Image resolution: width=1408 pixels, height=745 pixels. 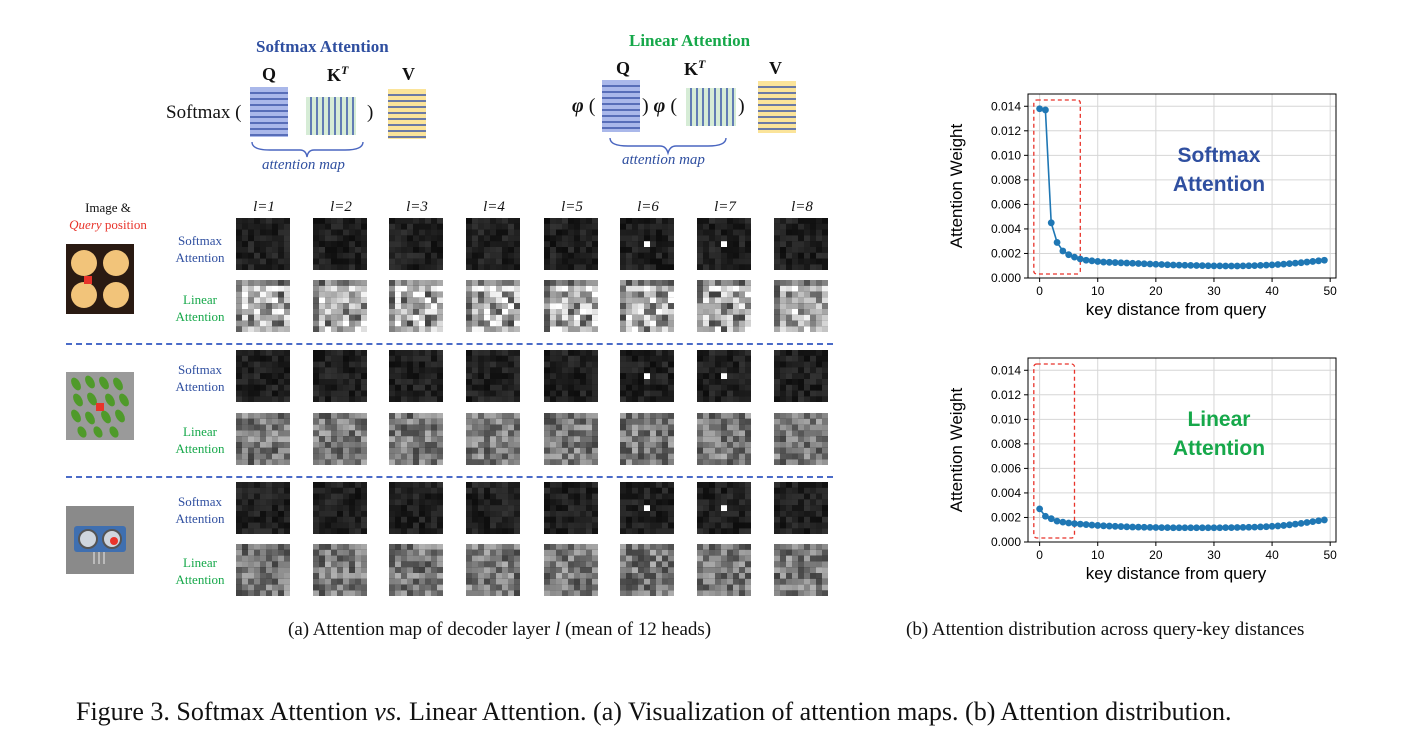 I want to click on y-tick-label: 0.006, so click(x=1006, y=468).